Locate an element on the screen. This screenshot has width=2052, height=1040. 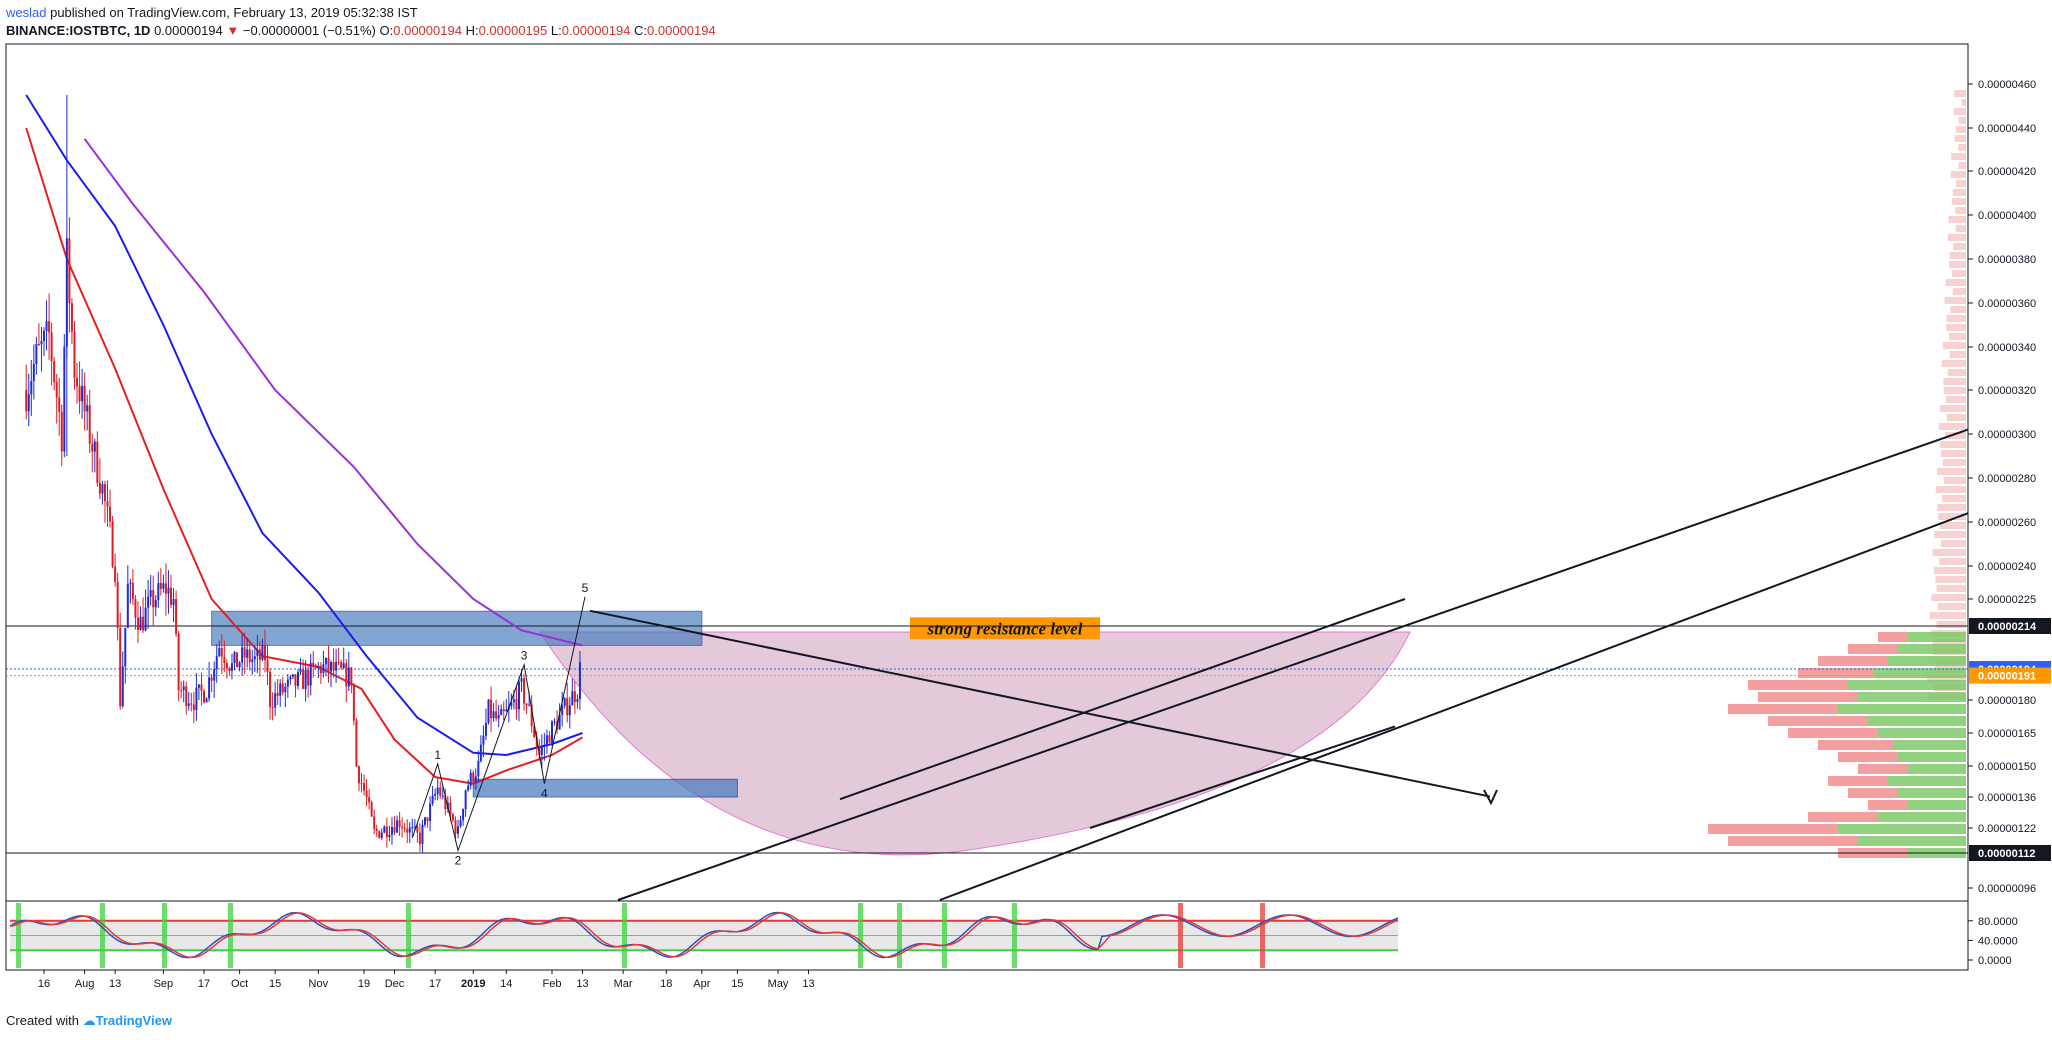
stochastic-tick-label: 80.0000 is located at coordinates (1998, 922).